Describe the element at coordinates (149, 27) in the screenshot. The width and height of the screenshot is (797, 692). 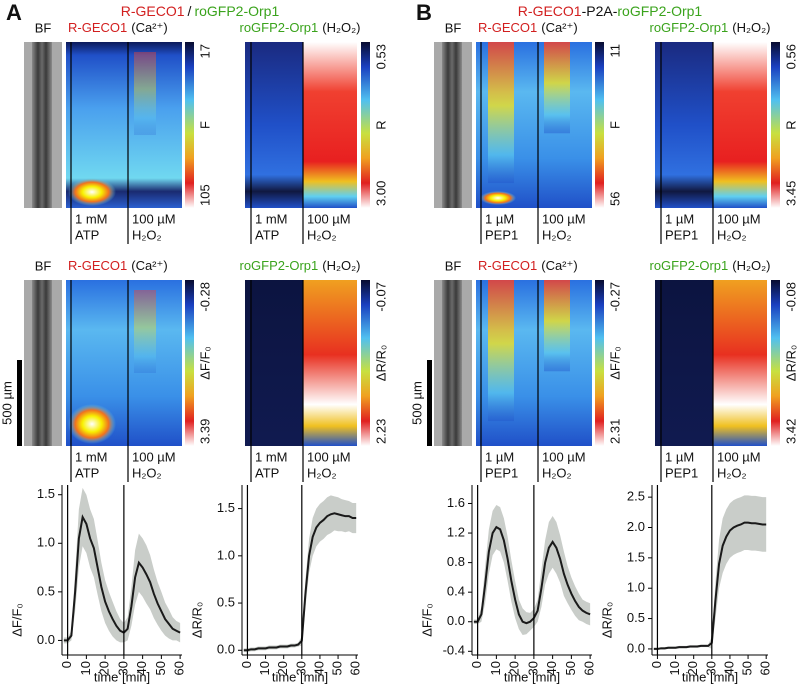
I see `ca-label: (Ca²⁺)` at that location.